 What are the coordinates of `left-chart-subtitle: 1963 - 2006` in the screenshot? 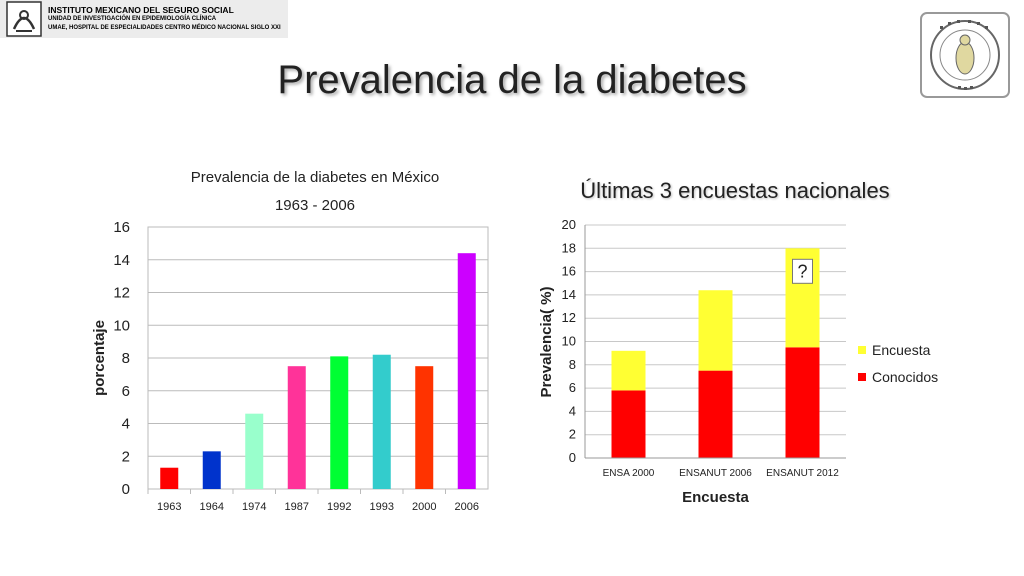 It's located at (315, 205).